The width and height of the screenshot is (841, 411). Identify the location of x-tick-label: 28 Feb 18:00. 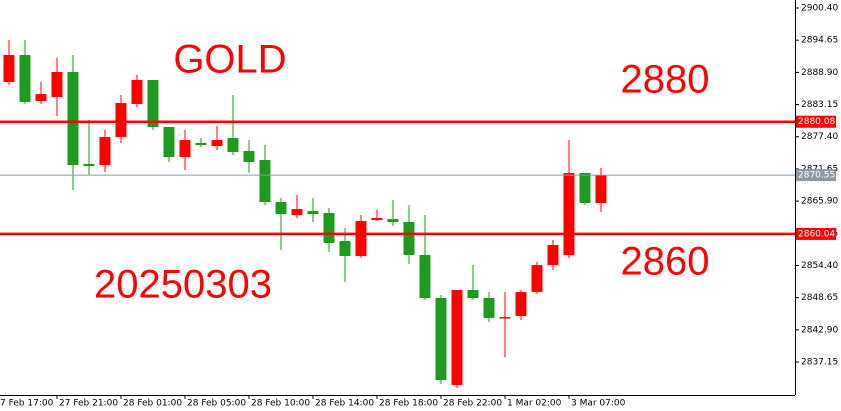
(408, 404).